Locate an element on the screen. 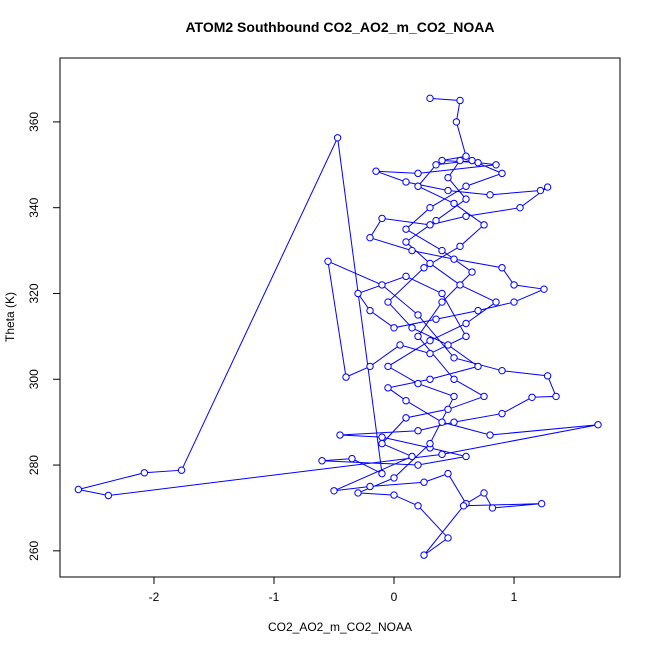  y-tick-label: 320 is located at coordinates (34, 293).